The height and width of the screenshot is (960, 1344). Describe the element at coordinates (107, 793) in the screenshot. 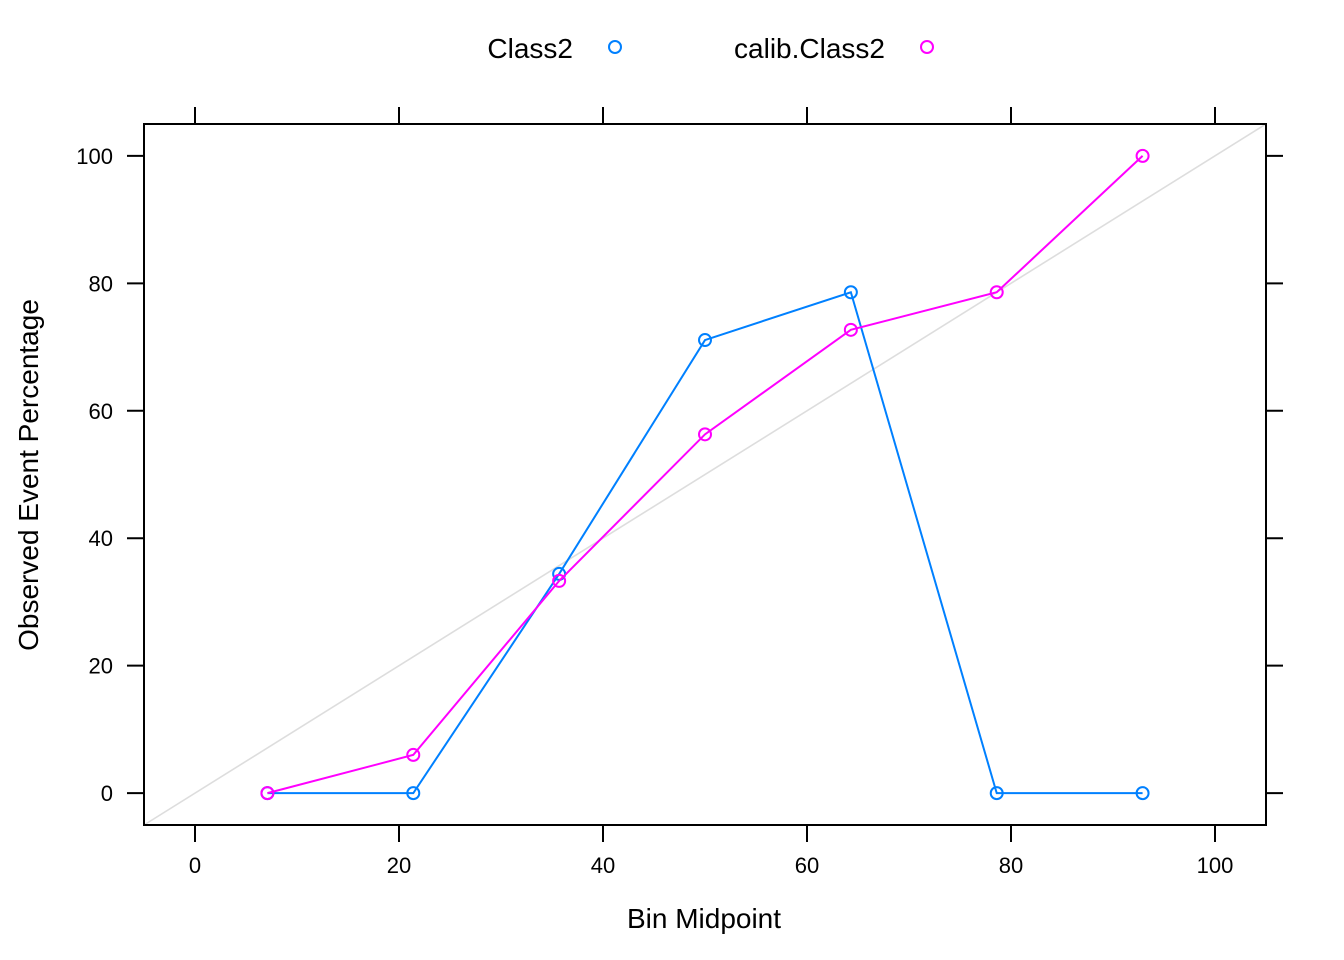

I see `y-tick-label: 0` at that location.